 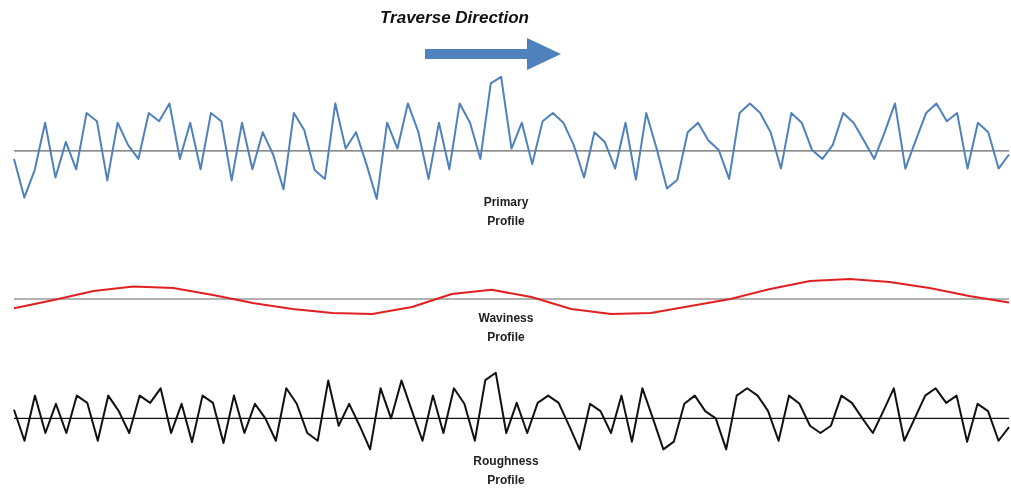 What do you see at coordinates (506, 212) in the screenshot?
I see `annotation: Primary Profile` at bounding box center [506, 212].